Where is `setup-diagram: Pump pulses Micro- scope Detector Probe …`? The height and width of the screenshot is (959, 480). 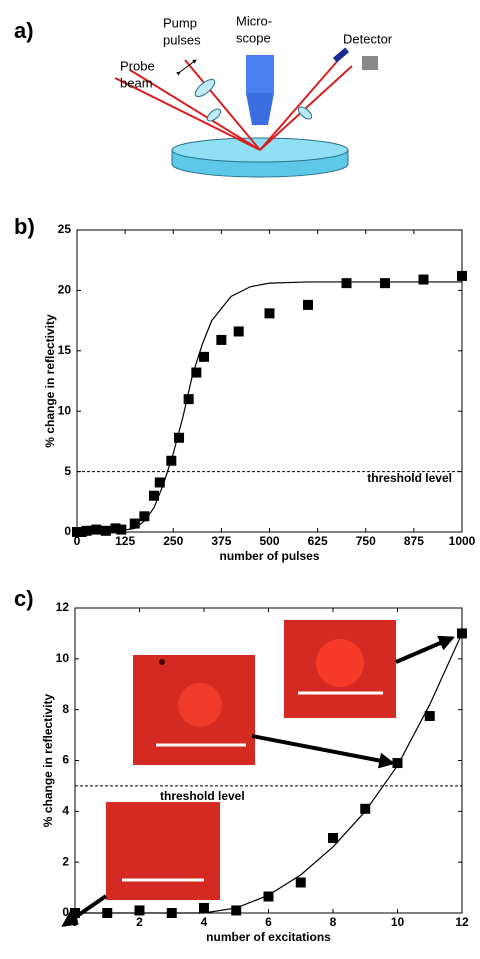 setup-diagram: Pump pulses Micro- scope Detector Probe … is located at coordinates (253, 95).